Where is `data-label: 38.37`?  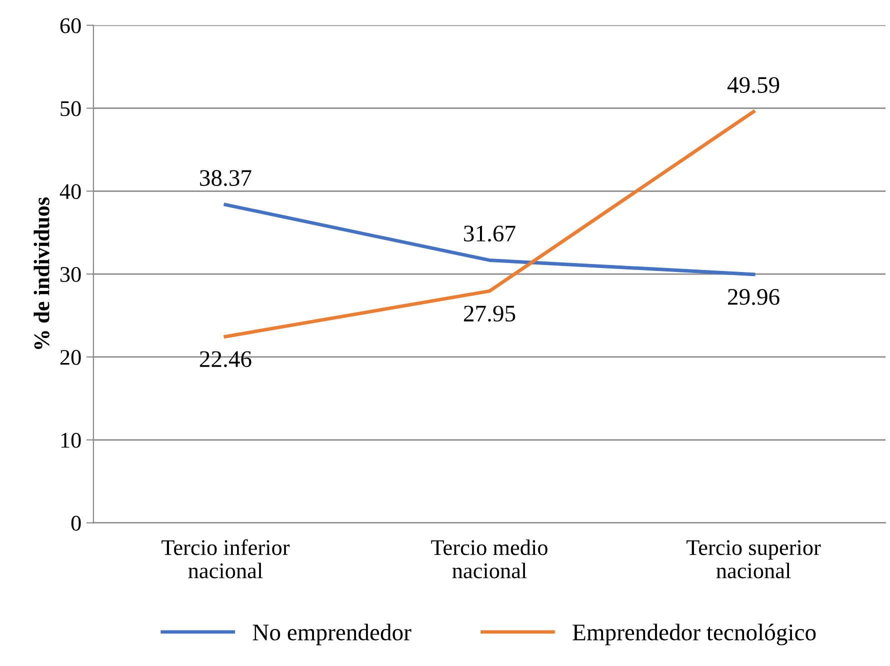
data-label: 38.37 is located at coordinates (226, 178).